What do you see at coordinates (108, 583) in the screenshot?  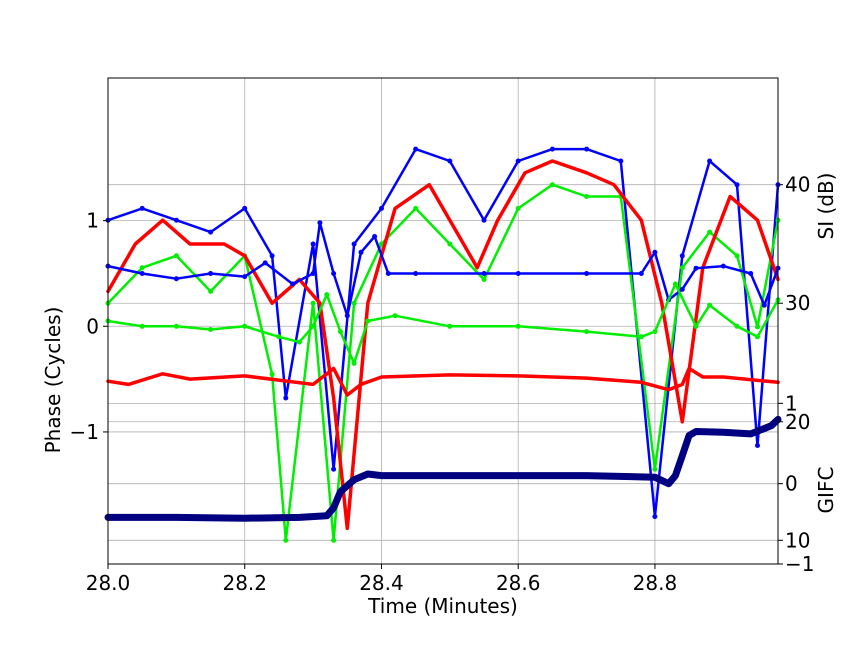 I see `x-tick-label: 28.0` at bounding box center [108, 583].